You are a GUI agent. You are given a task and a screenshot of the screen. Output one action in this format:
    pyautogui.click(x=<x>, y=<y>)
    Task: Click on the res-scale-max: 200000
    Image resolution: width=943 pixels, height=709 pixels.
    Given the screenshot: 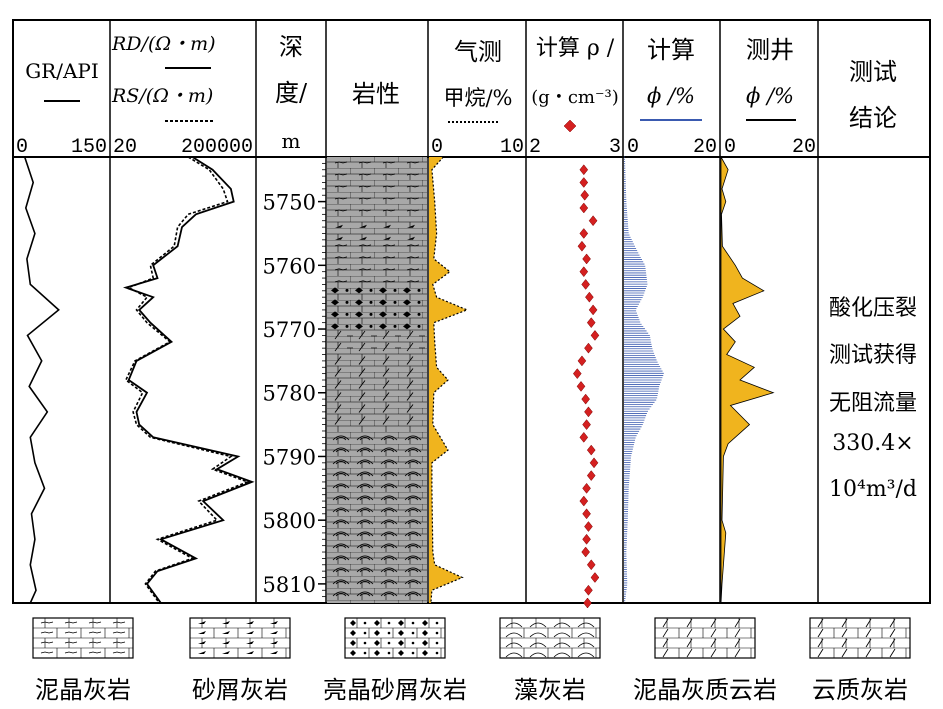 What is the action you would take?
    pyautogui.click(x=217, y=147)
    